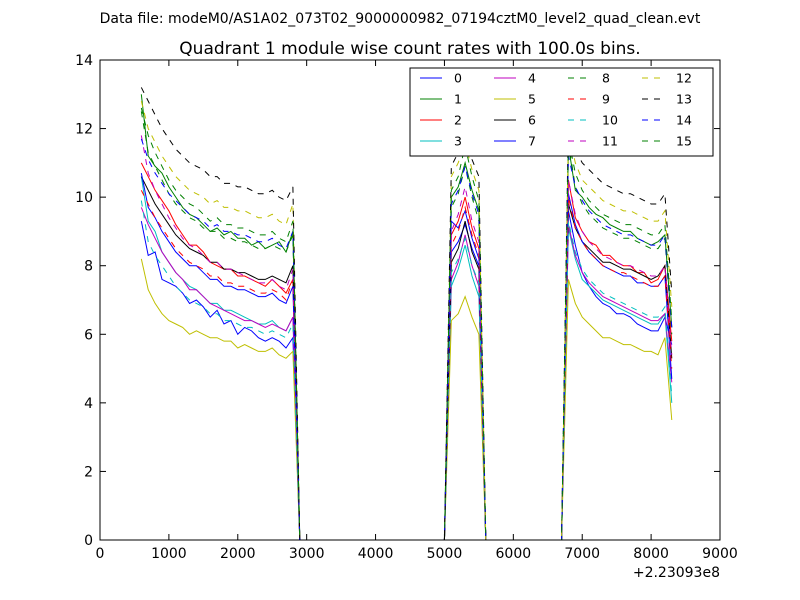 This screenshot has height=600, width=800. I want to click on x-tick-label: 2000, so click(238, 554).